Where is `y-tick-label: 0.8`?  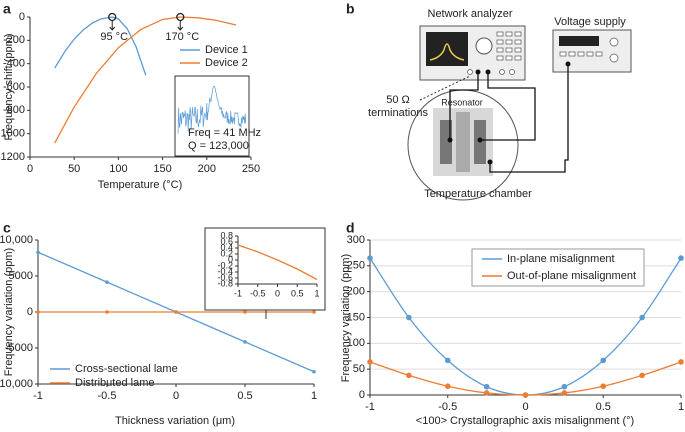 y-tick-label: 0.8 is located at coordinates (226, 235).